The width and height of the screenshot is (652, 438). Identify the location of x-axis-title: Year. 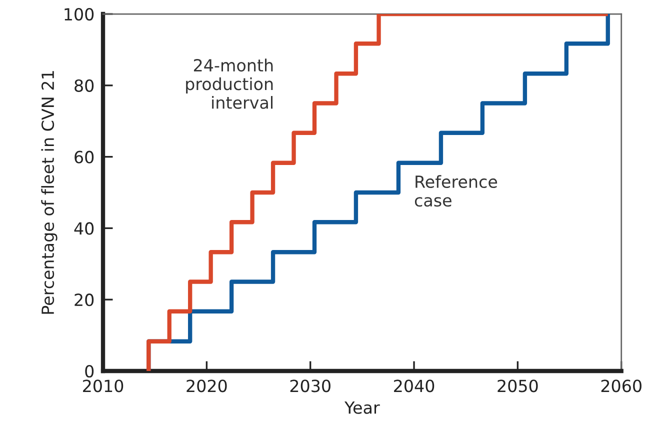
(362, 408).